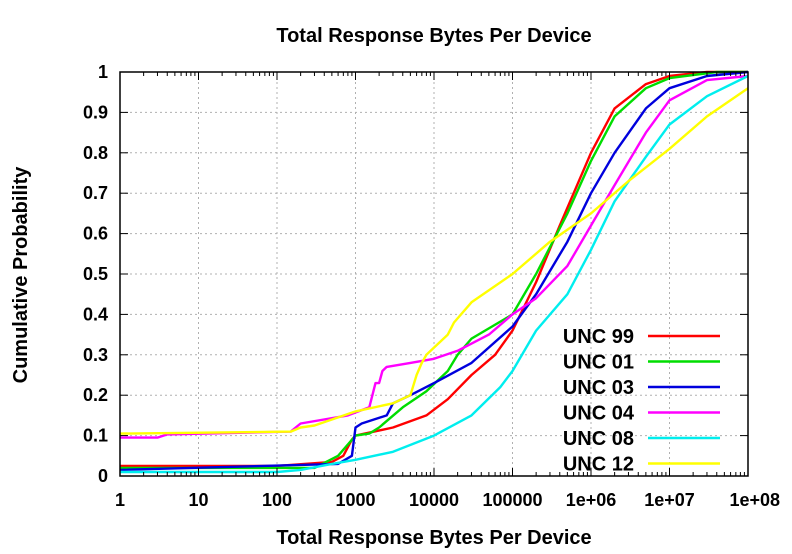 The image size is (792, 554). Describe the element at coordinates (598, 439) in the screenshot. I see `legend-label-unc-08: UNC 08` at that location.